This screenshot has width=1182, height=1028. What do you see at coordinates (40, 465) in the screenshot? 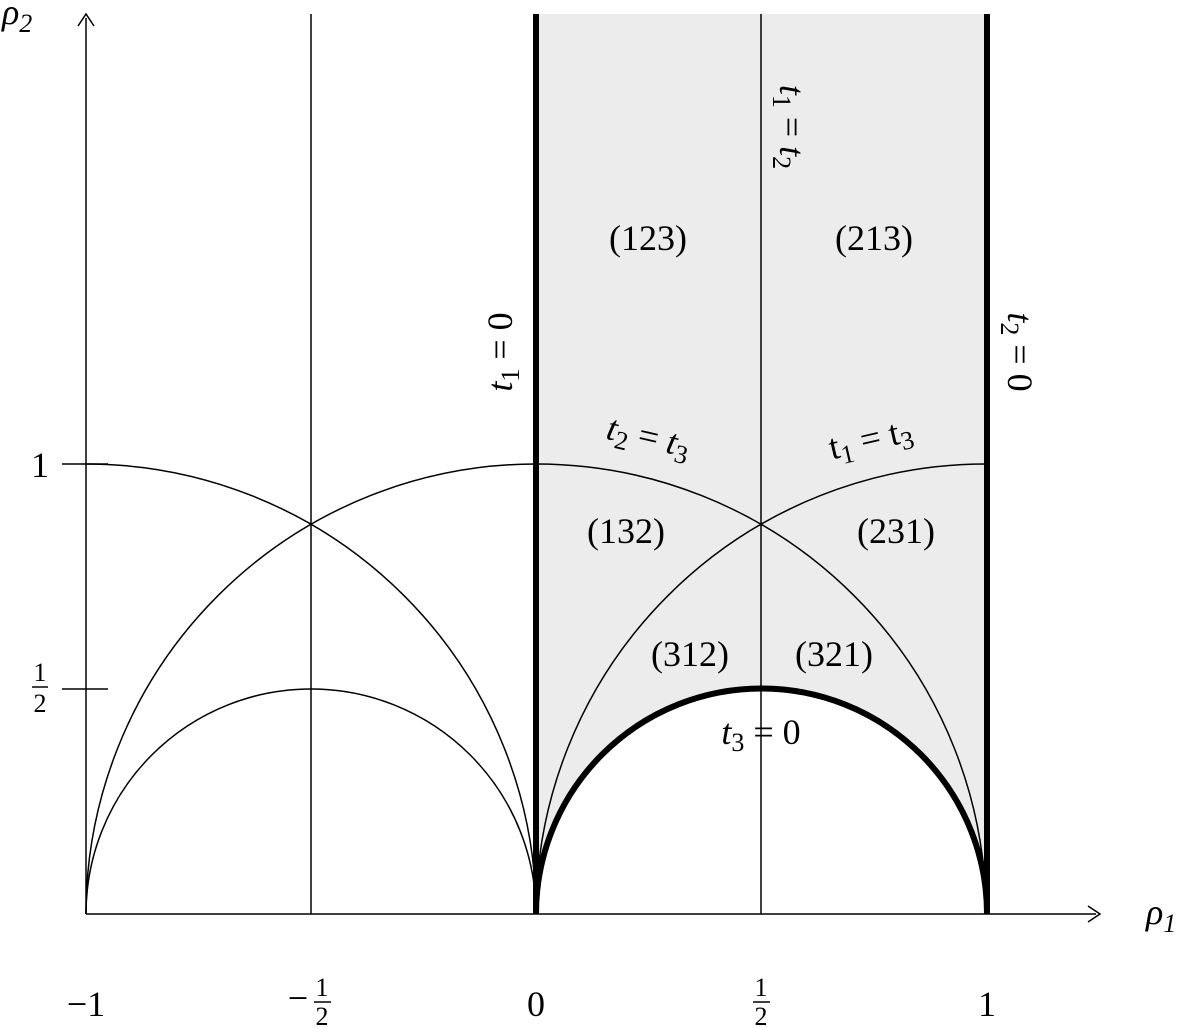
I see `y-tick-label-one: 1` at bounding box center [40, 465].